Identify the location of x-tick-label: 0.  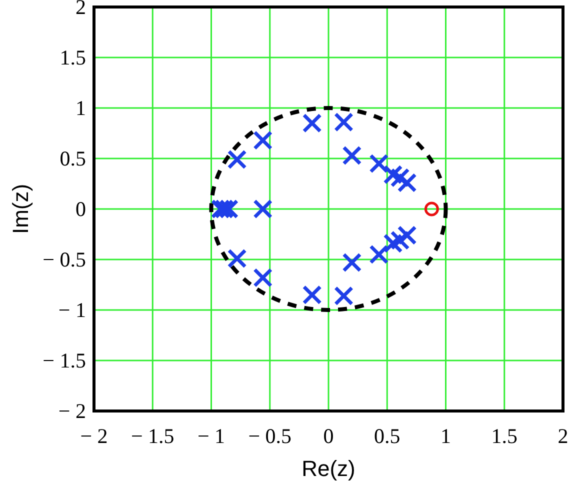
(328, 436).